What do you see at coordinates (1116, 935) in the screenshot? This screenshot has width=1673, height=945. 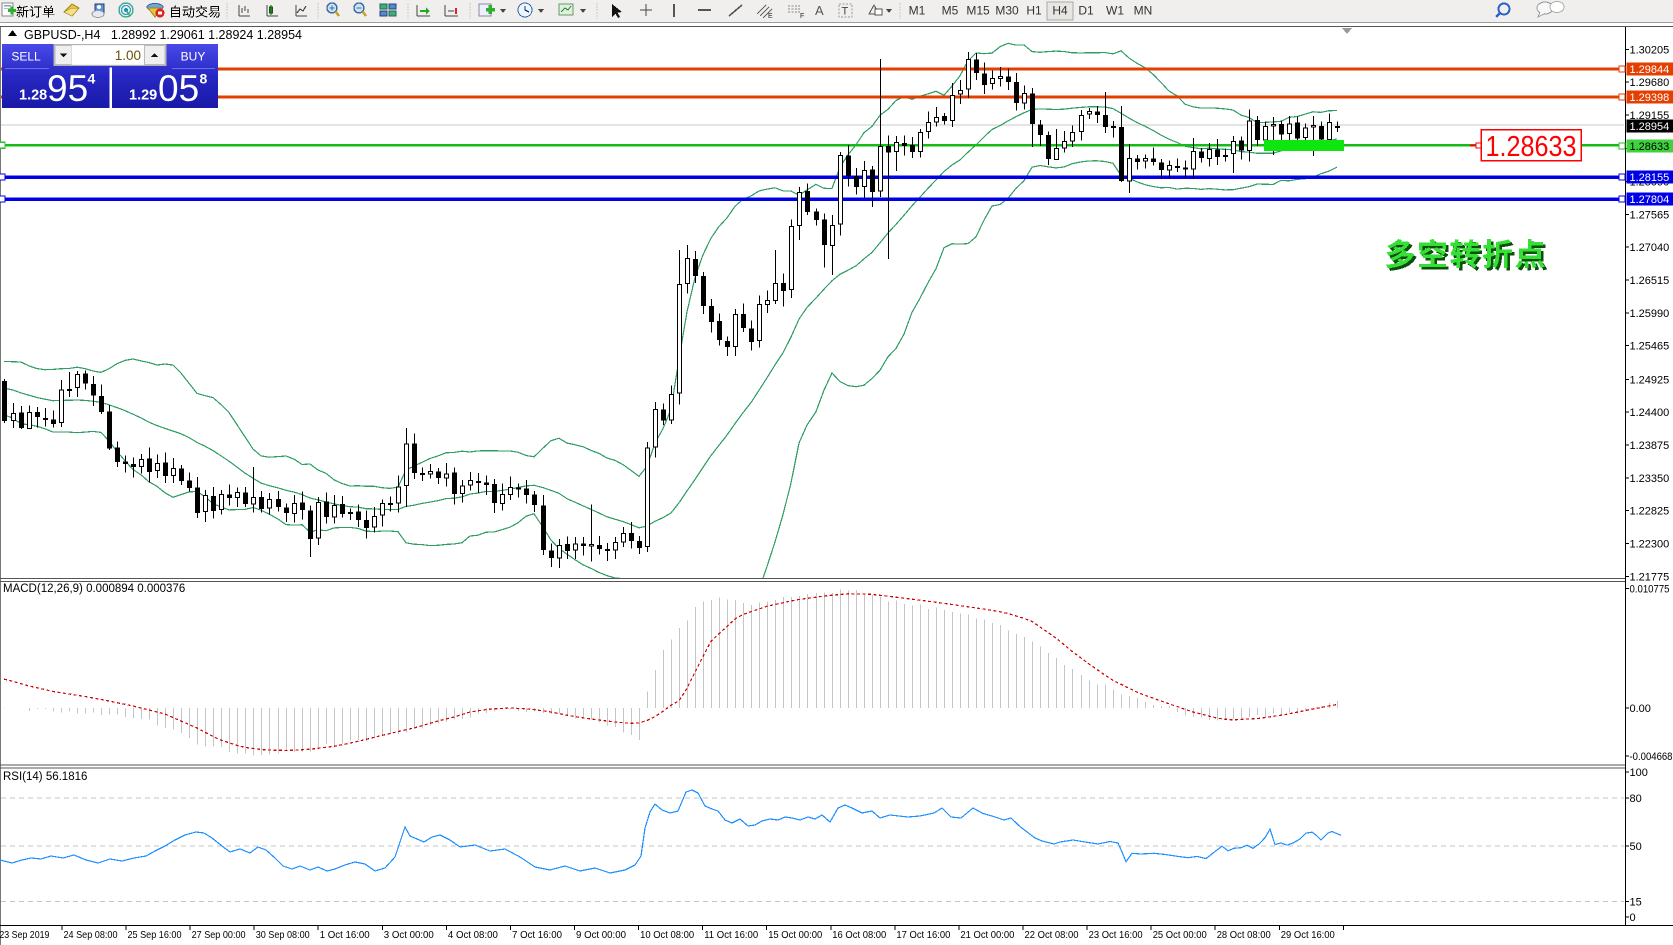 I see `svg-text: 23 Oct 16:00` at bounding box center [1116, 935].